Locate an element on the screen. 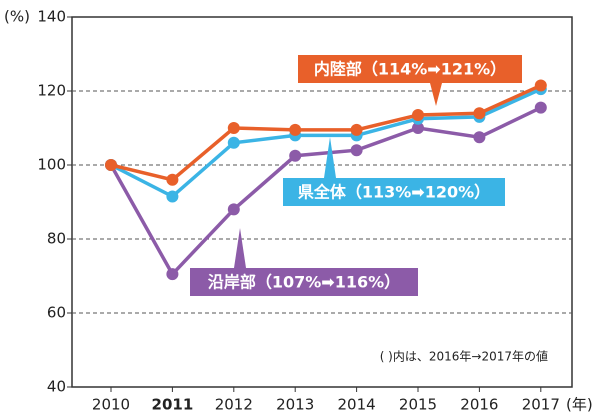  x-tick-label: 2013 is located at coordinates (295, 405).